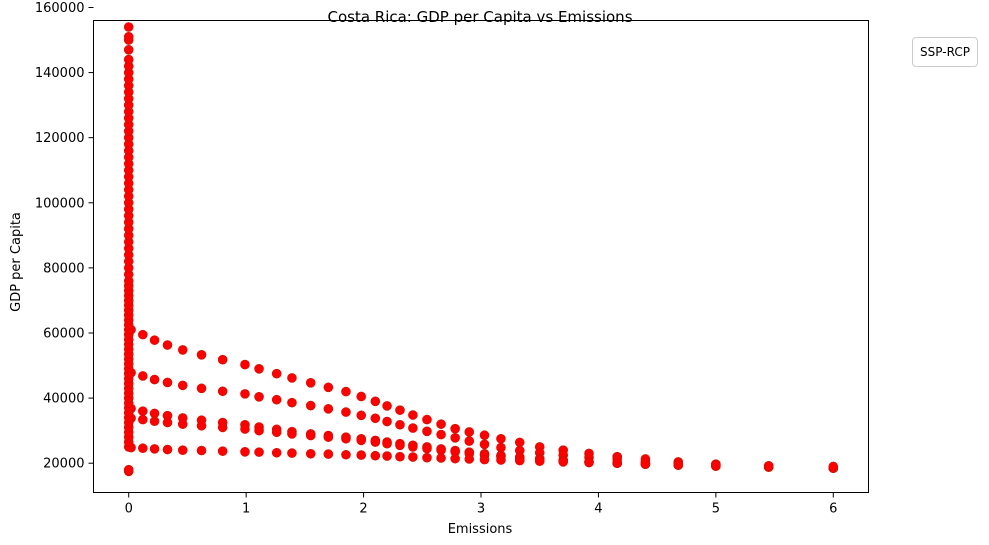 This screenshot has height=545, width=989. I want to click on x-tick-label: 5, so click(716, 509).